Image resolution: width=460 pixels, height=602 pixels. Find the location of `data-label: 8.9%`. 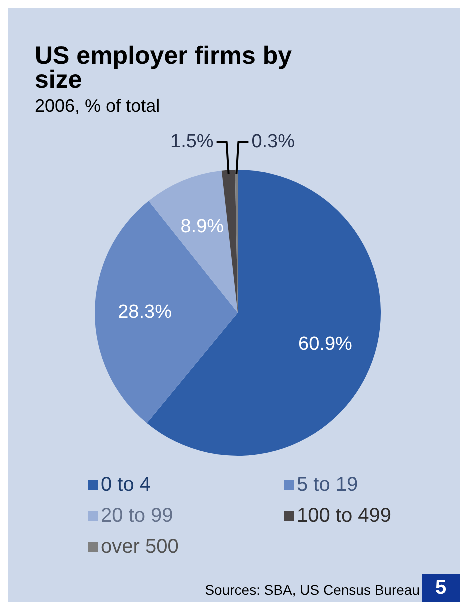

data-label: 8.9% is located at coordinates (202, 227).